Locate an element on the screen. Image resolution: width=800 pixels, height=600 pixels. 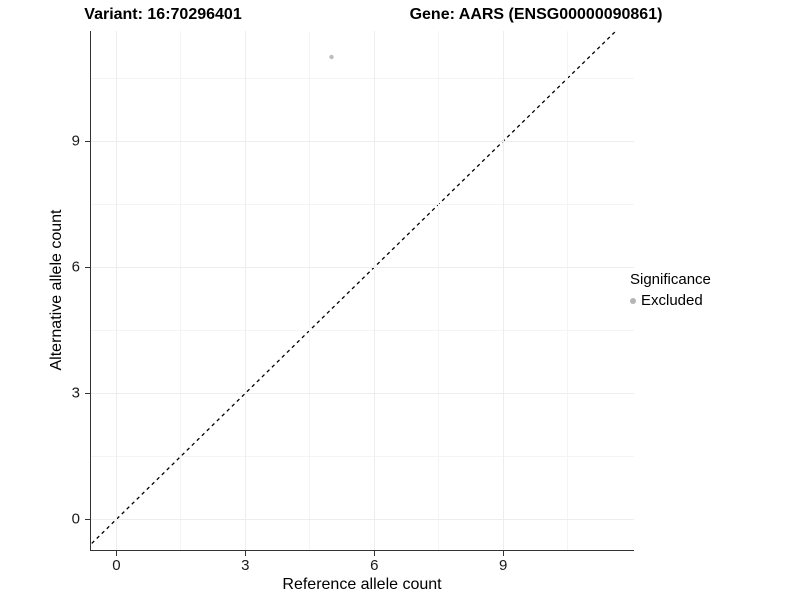
y-axis-tick-label: 3 is located at coordinates (75, 393).